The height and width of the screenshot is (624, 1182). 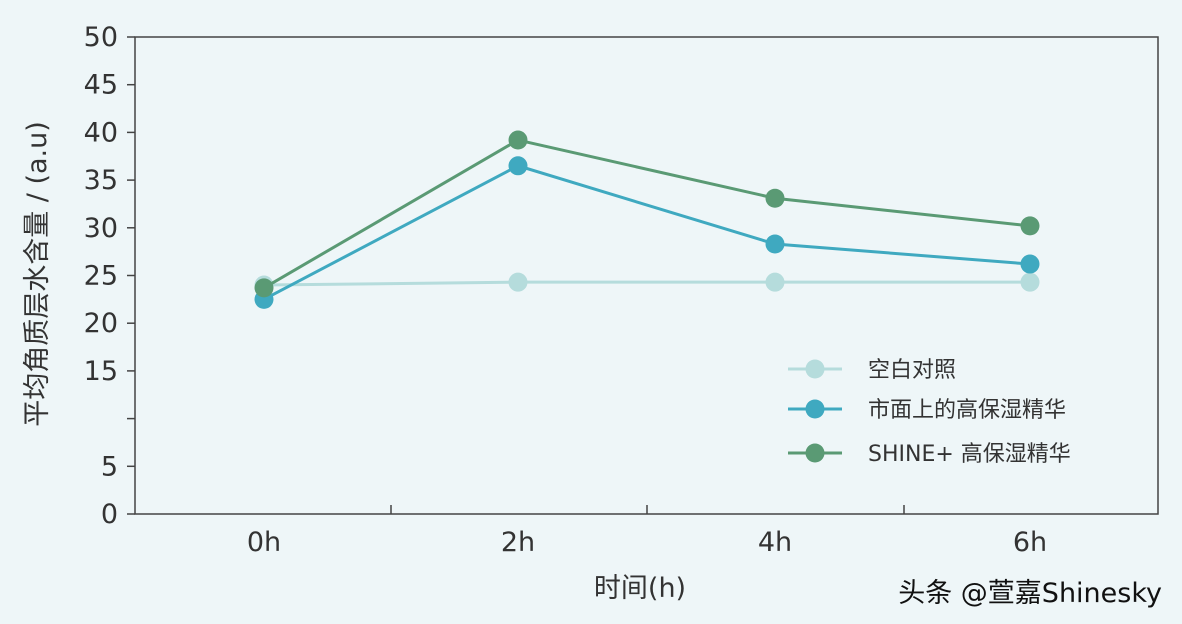 I want to click on x-axis-title: 时间(h), so click(x=640, y=588).